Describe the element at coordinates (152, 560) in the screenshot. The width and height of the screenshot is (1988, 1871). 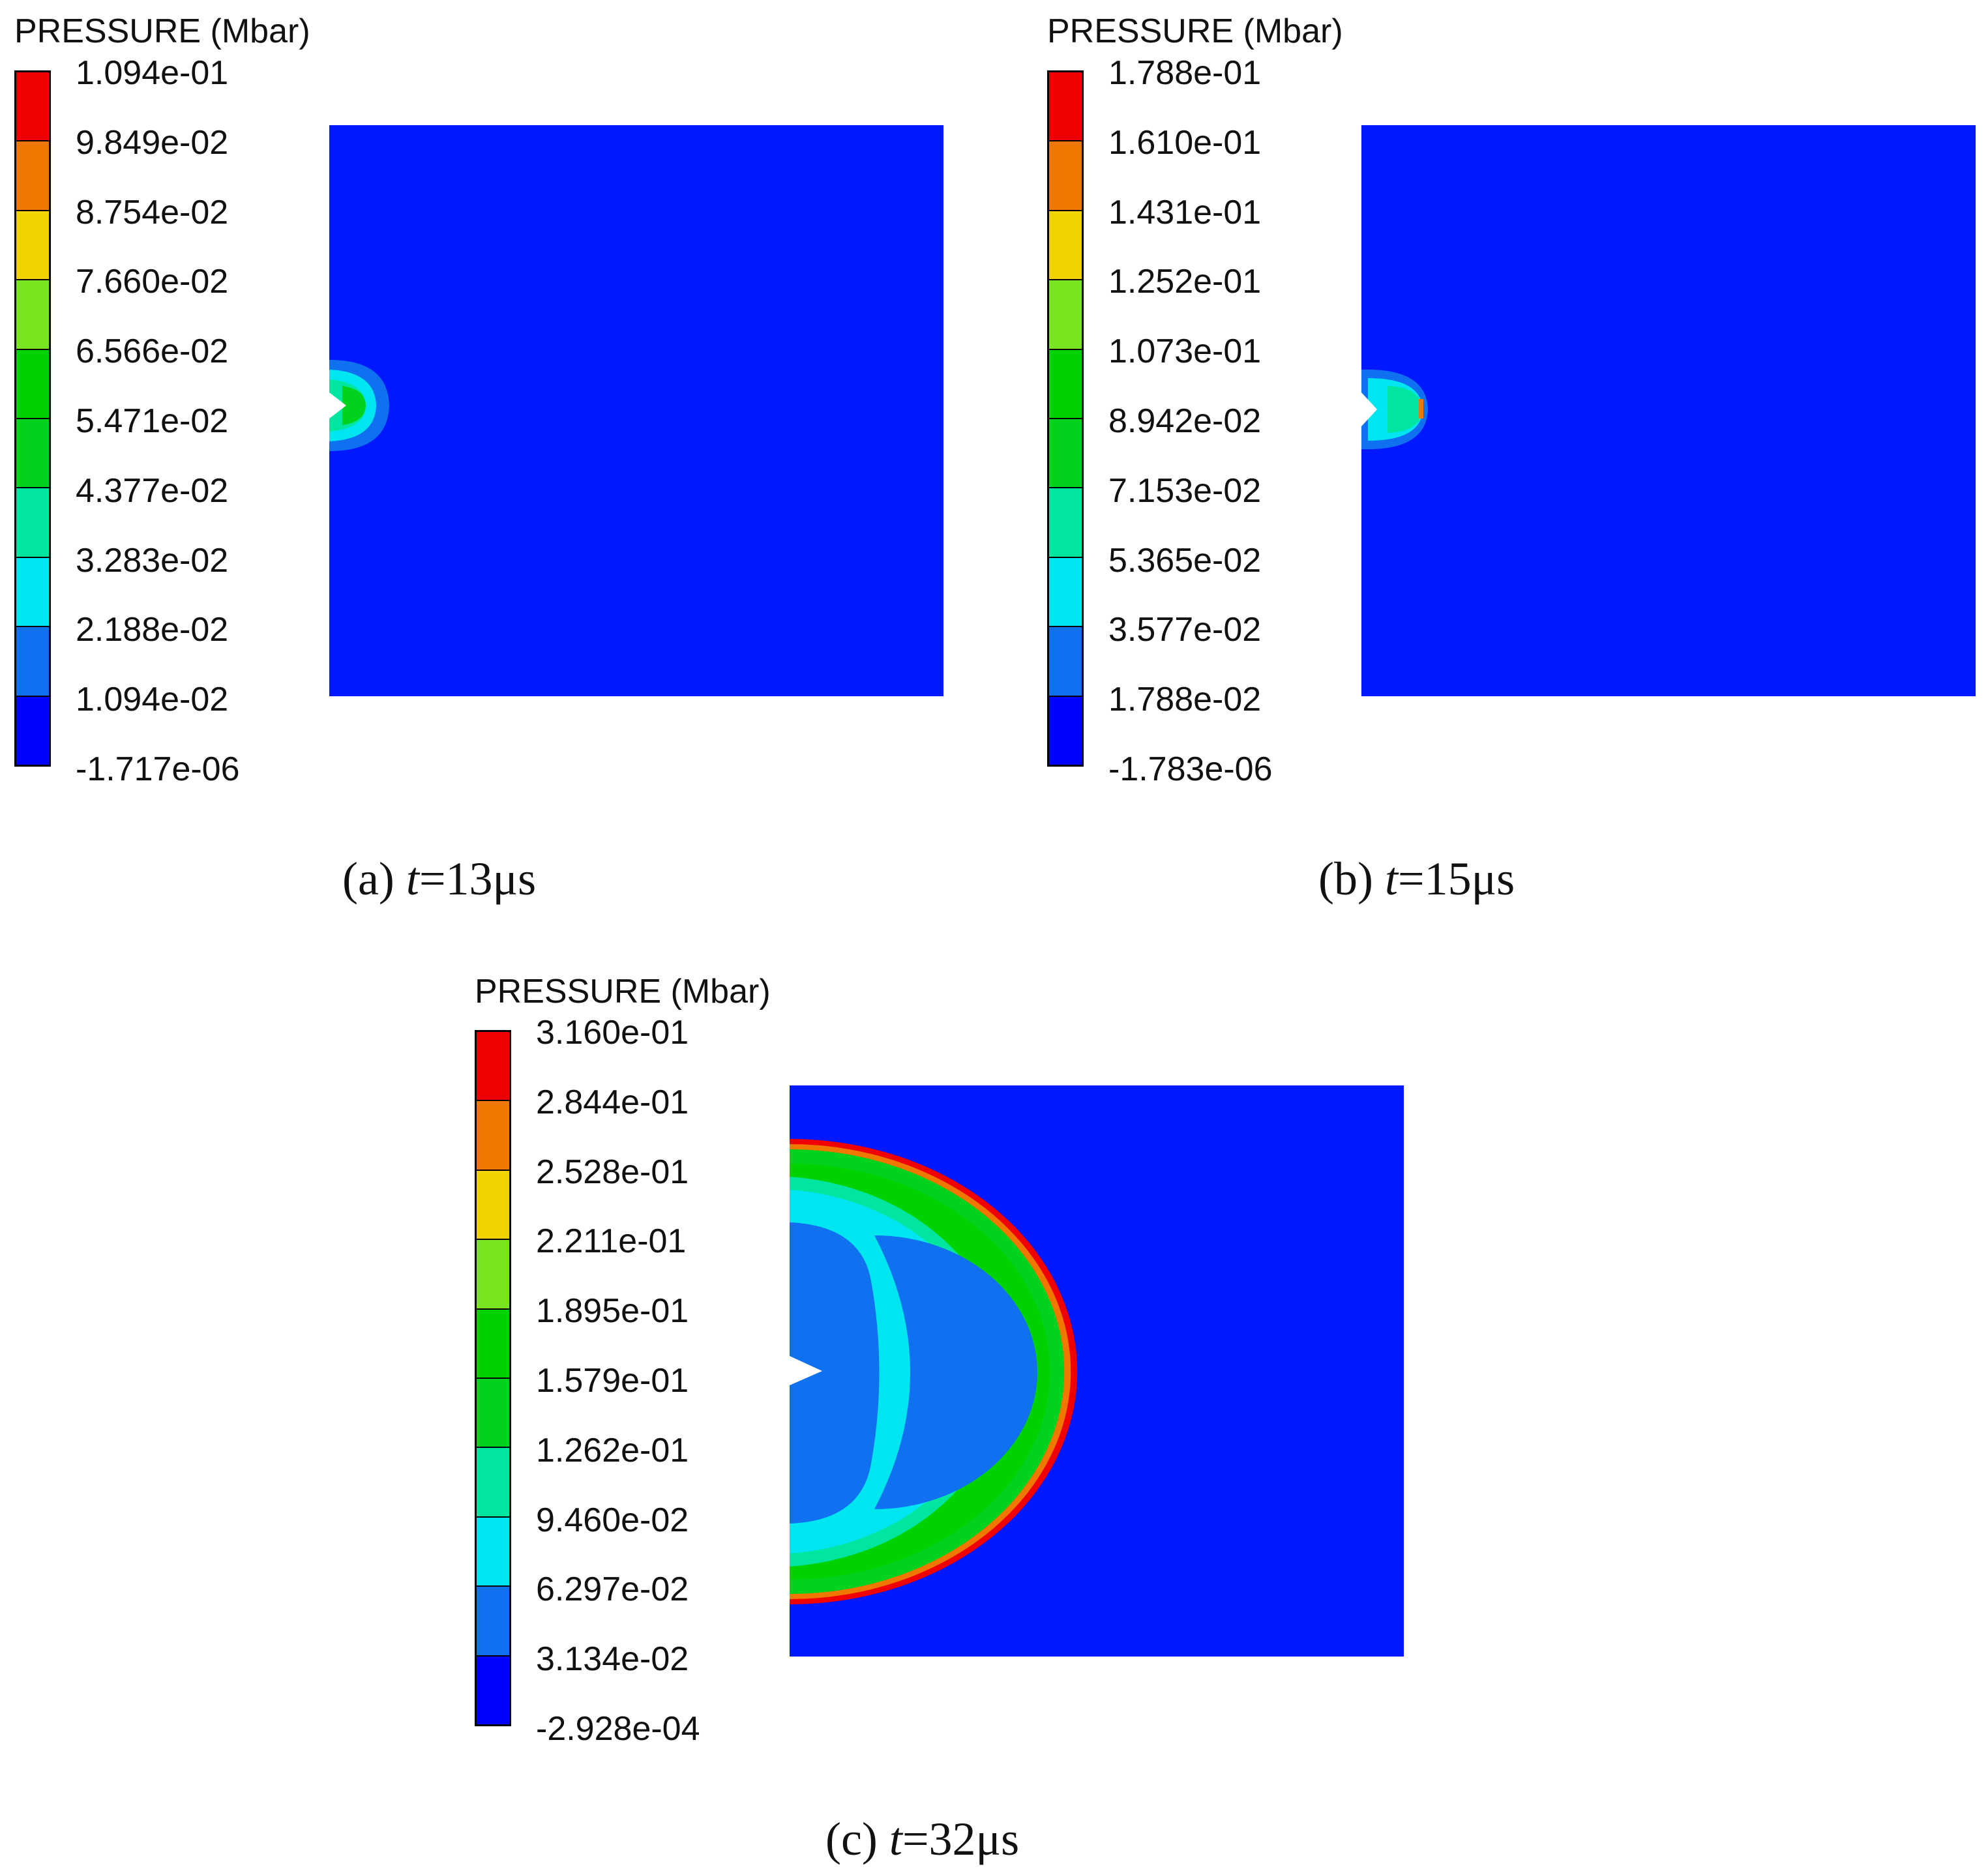
I see `colorbar-tick-label: 3.283e-02` at that location.